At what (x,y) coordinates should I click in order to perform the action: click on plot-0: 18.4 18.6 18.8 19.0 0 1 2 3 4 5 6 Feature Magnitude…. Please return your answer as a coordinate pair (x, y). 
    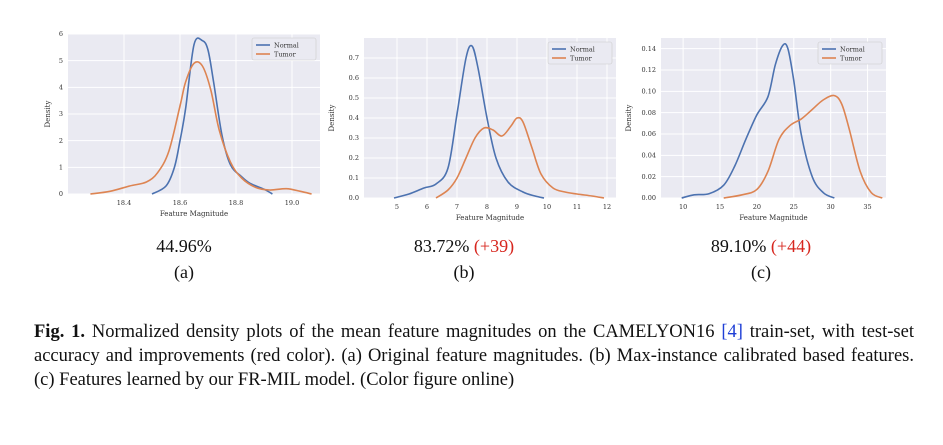
    Looking at the image, I should click on (182, 124).